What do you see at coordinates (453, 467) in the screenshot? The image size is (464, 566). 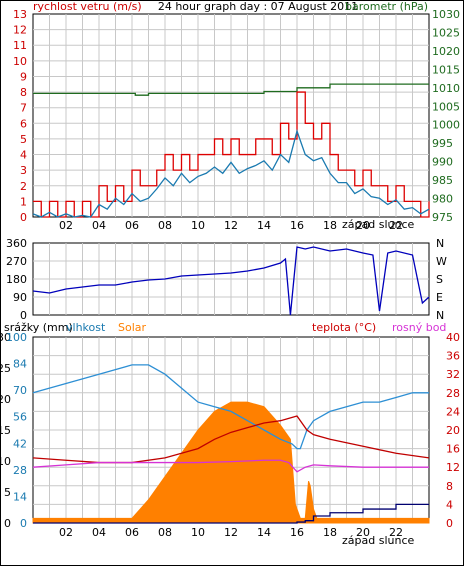 I see `temperature-y-tick-label: 12` at bounding box center [453, 467].